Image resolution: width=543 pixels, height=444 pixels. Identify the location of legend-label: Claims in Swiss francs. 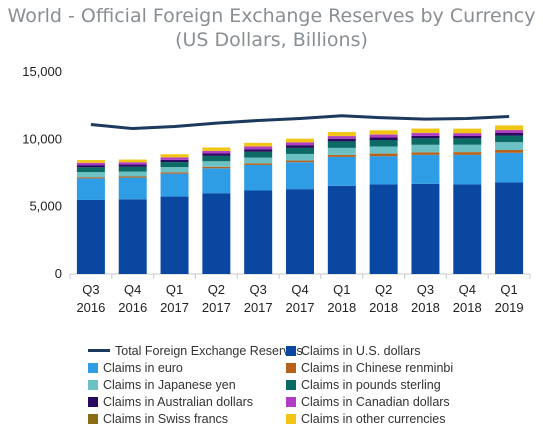
(166, 418).